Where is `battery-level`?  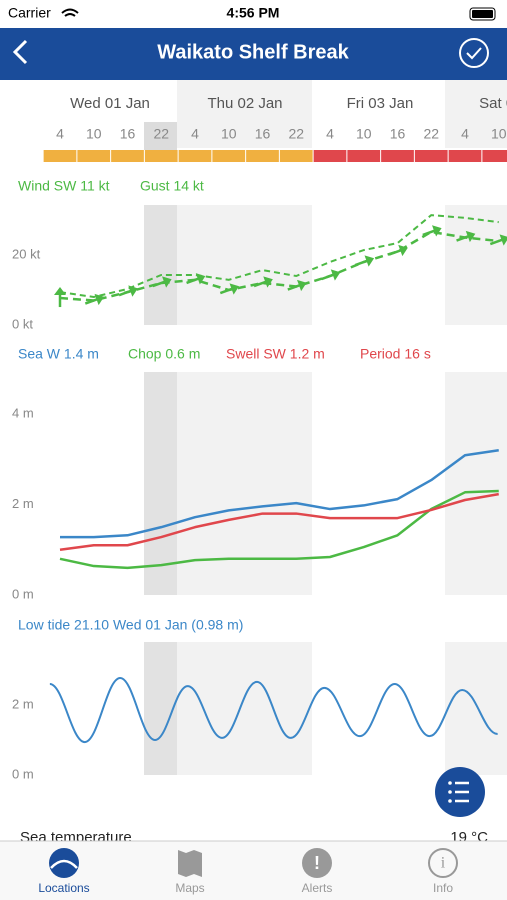 battery-level is located at coordinates (482, 14).